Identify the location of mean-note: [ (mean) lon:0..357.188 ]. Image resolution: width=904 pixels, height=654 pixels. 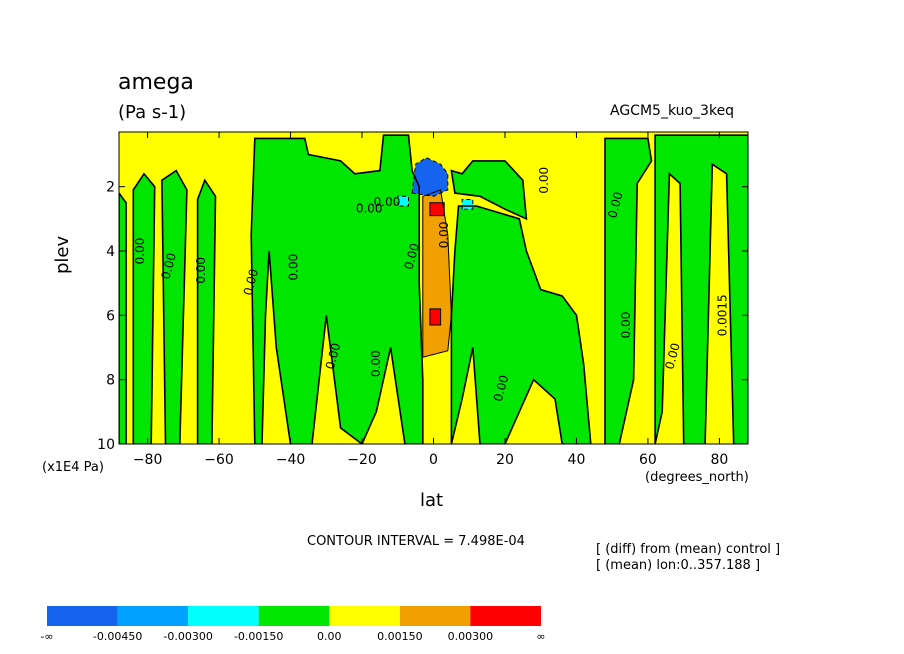
(678, 565).